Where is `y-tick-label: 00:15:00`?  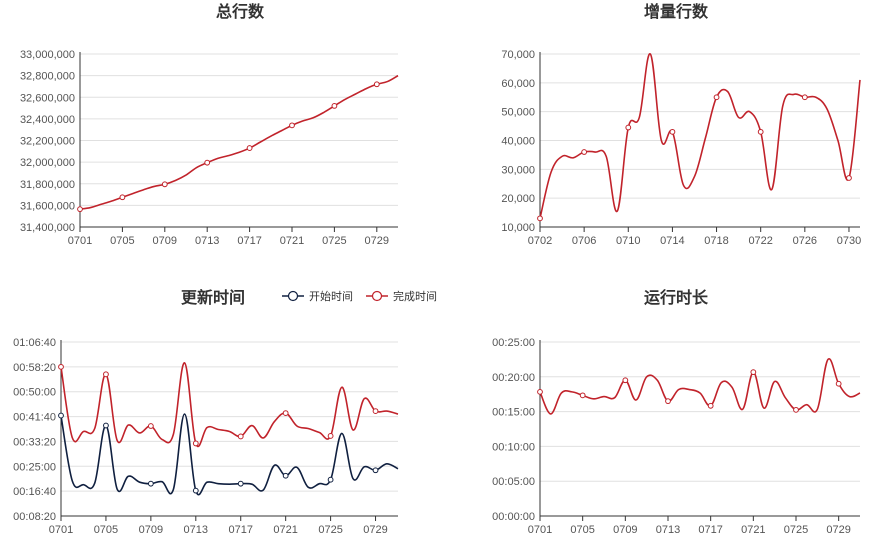 y-tick-label: 00:15:00 is located at coordinates (513, 413).